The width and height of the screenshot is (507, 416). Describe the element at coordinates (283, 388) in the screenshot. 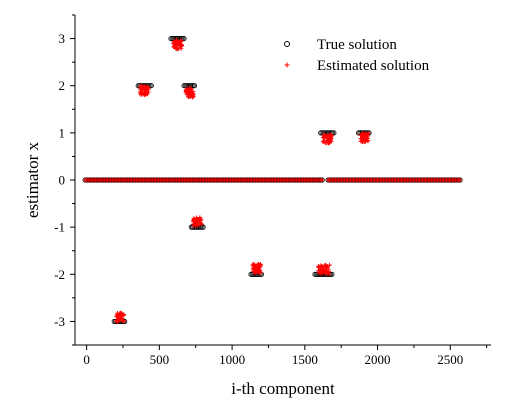

I see `x-axis-title: i-th component` at that location.